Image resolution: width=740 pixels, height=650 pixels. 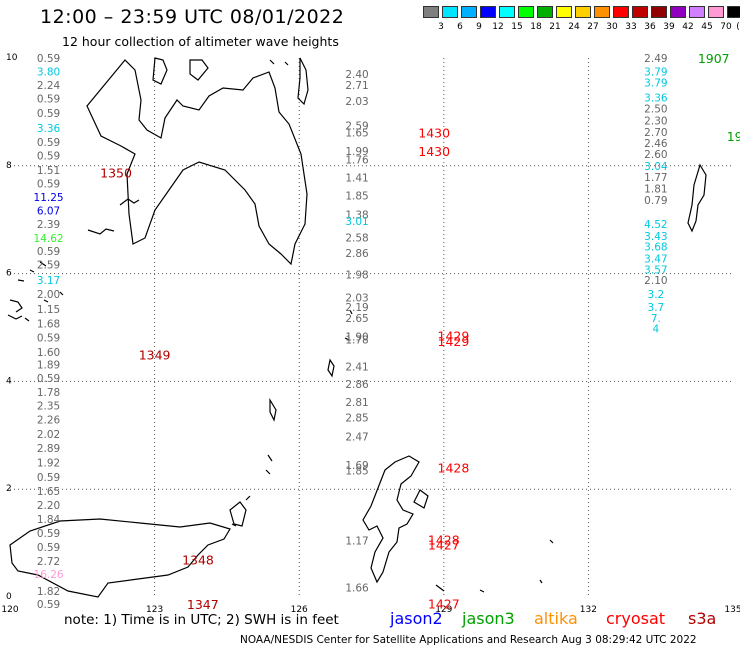 What do you see at coordinates (488, 618) in the screenshot?
I see `satellite-jason3: jason3` at bounding box center [488, 618].